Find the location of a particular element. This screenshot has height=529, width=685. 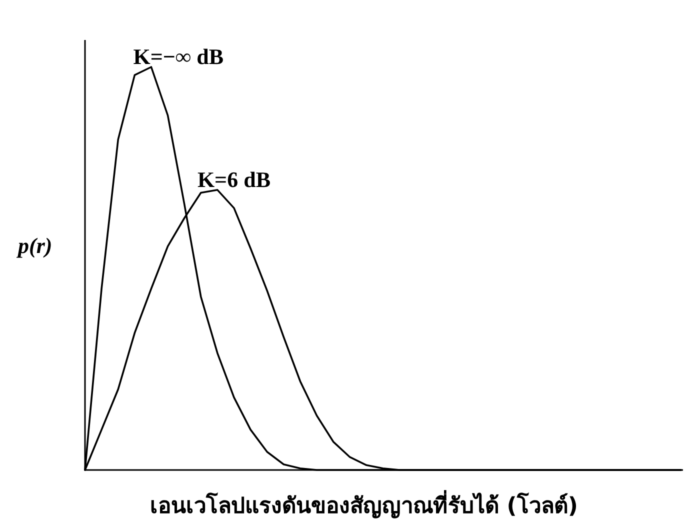

series-label: K=6 dB is located at coordinates (234, 179).